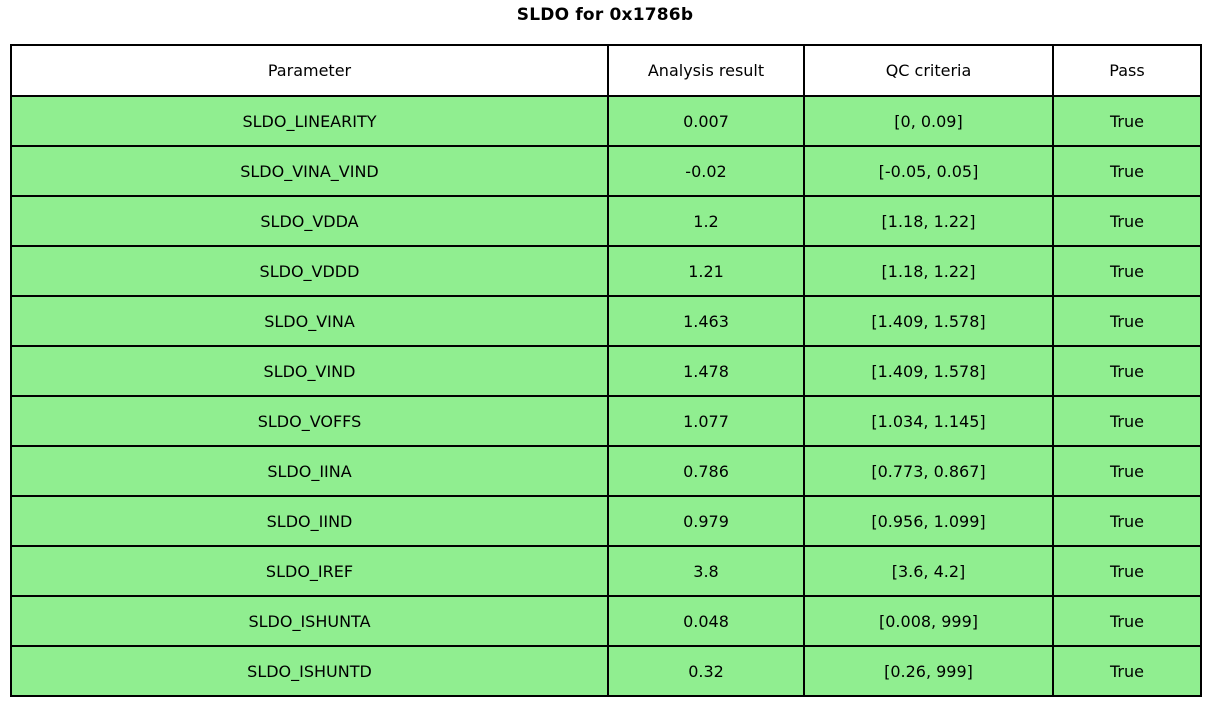 Image resolution: width=1210 pixels, height=705 pixels. What do you see at coordinates (928, 621) in the screenshot?
I see `cell-qc-criteria: [0.008, 999]` at bounding box center [928, 621].